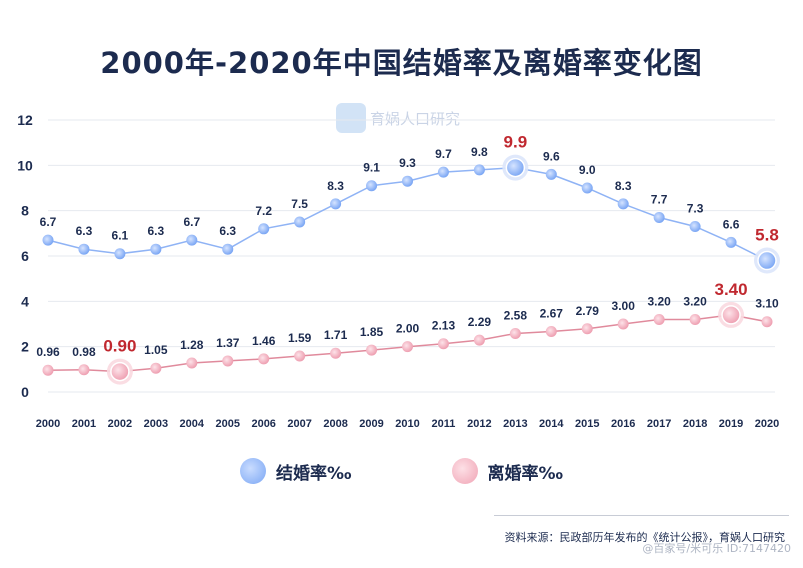 The height and width of the screenshot is (568, 803). I want to click on watermark-icon, so click(351, 118).